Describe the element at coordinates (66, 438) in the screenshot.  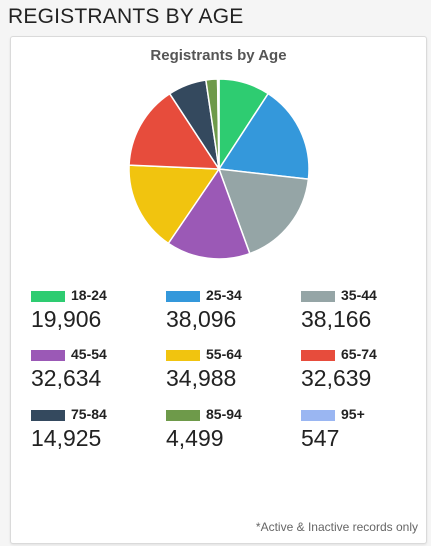
I see `legend-value: 14,925` at that location.